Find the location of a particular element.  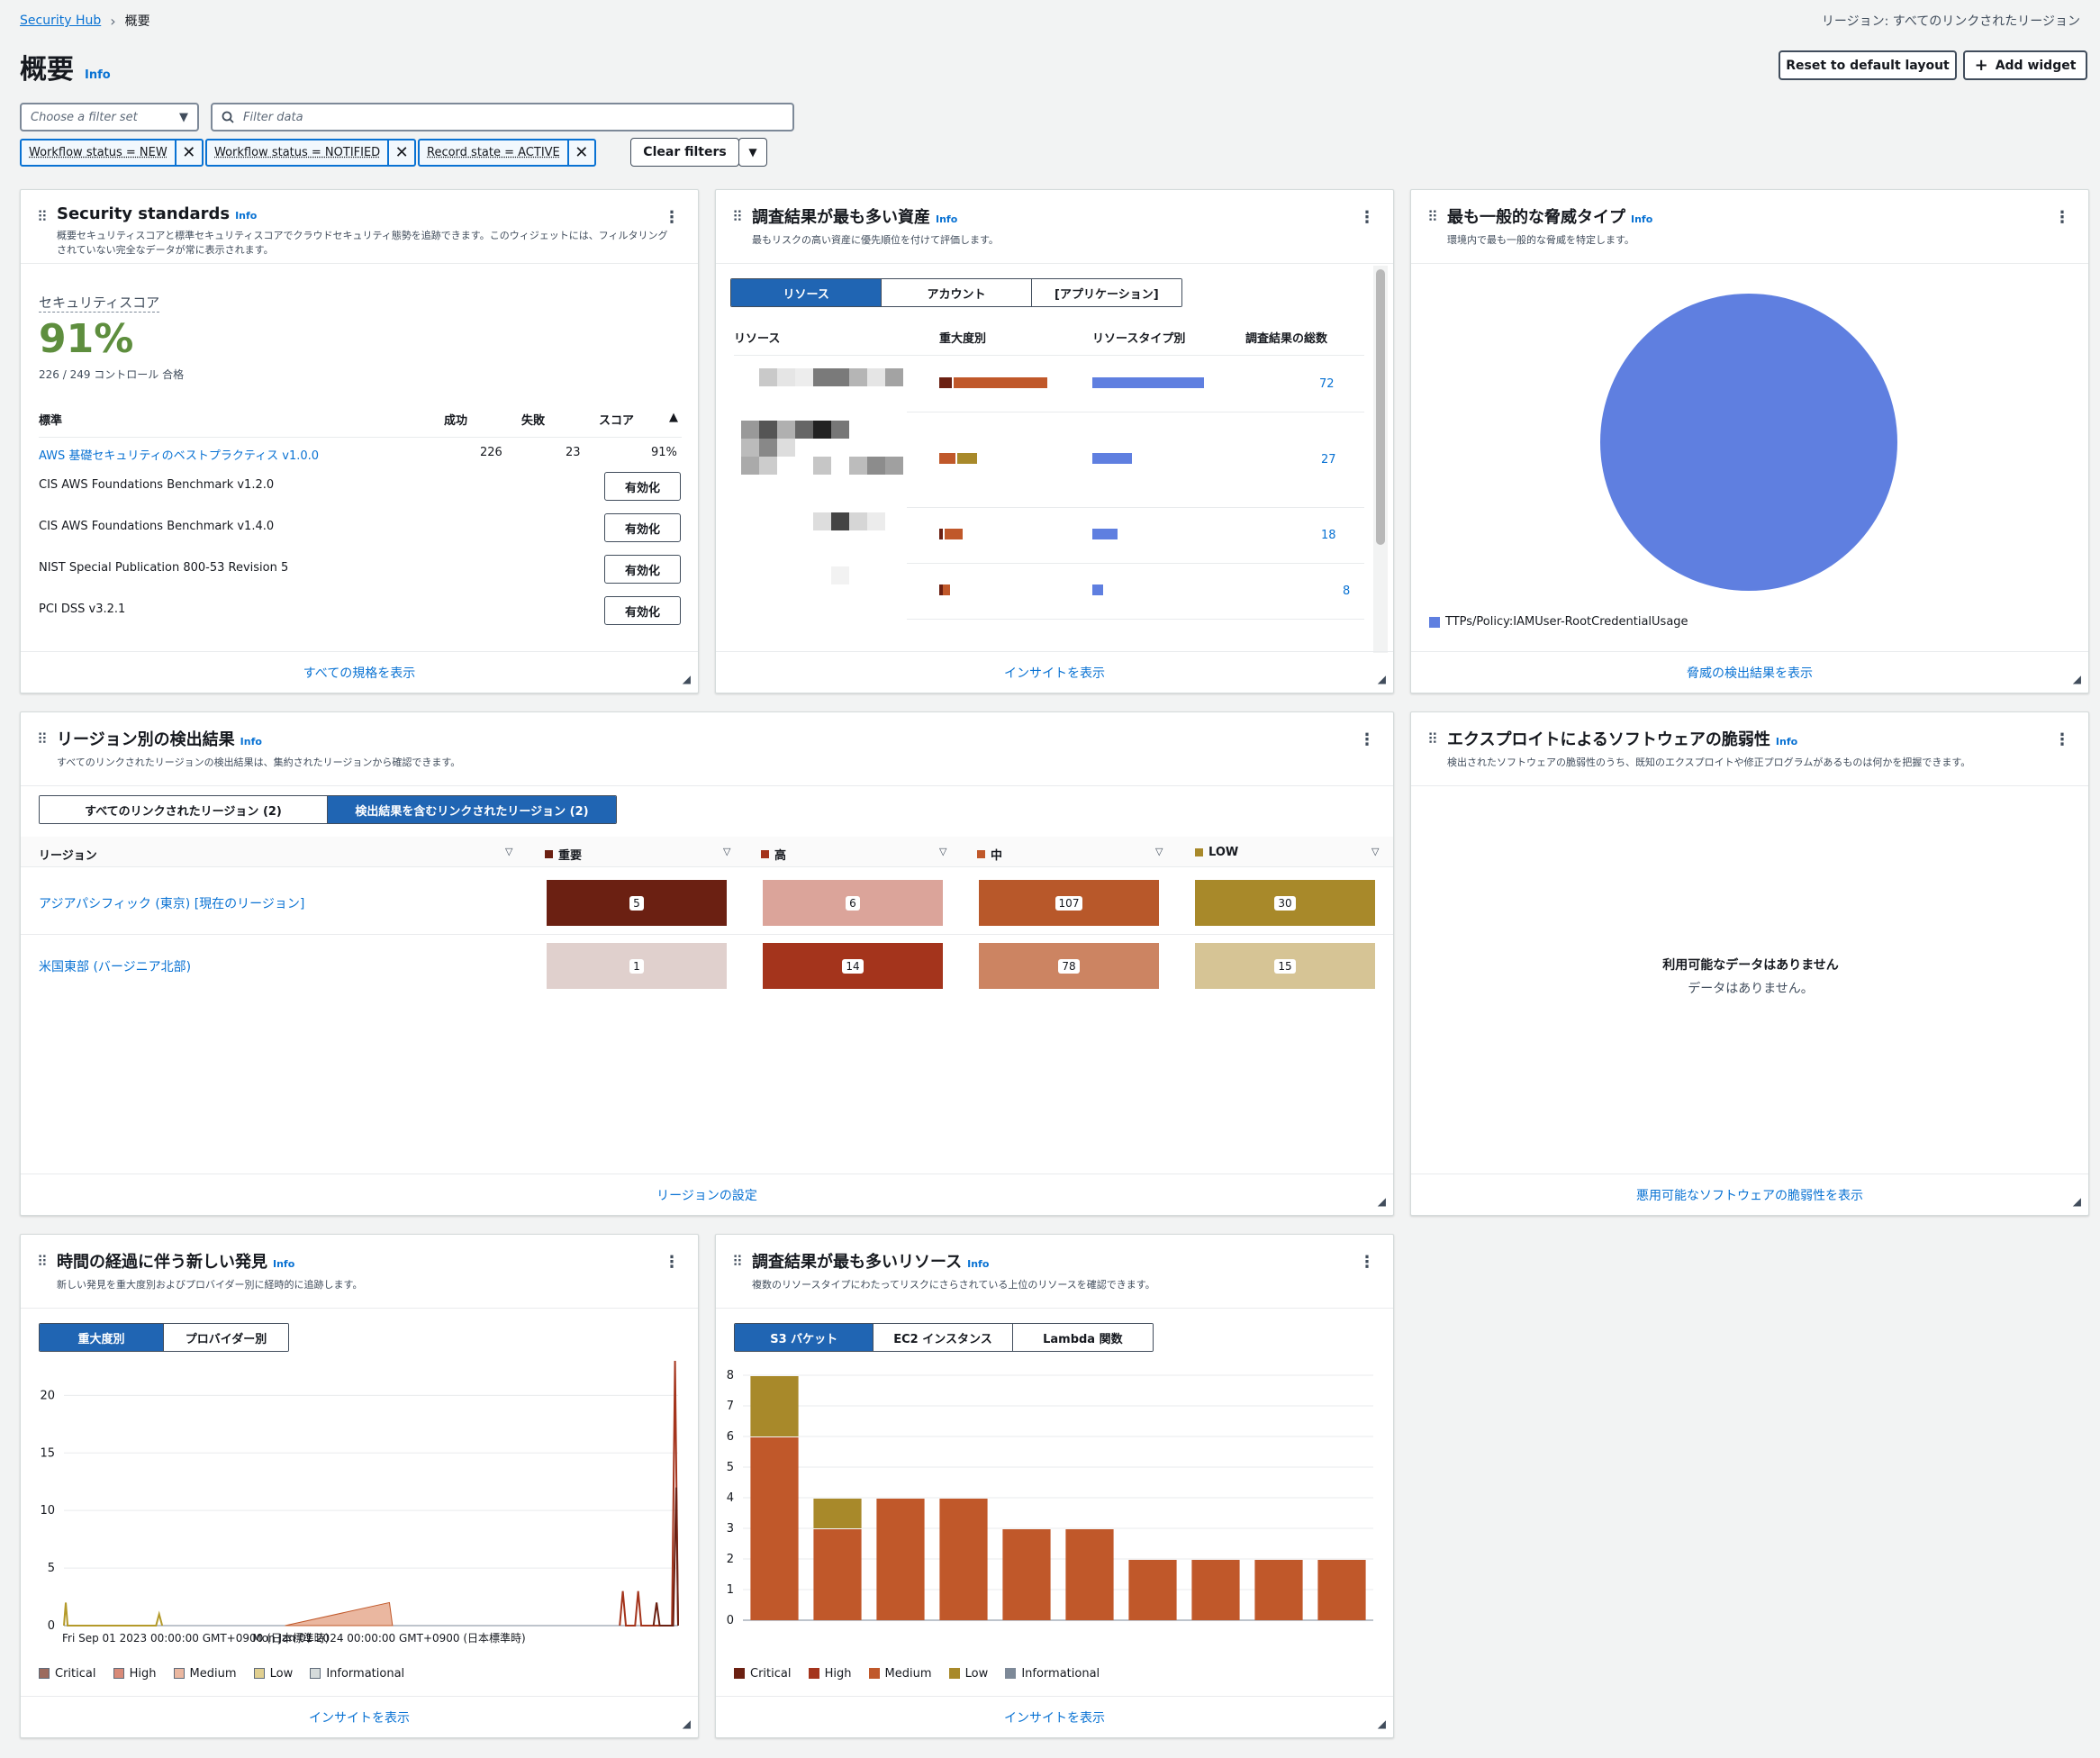

scrollbar-track is located at coordinates (1380, 459).